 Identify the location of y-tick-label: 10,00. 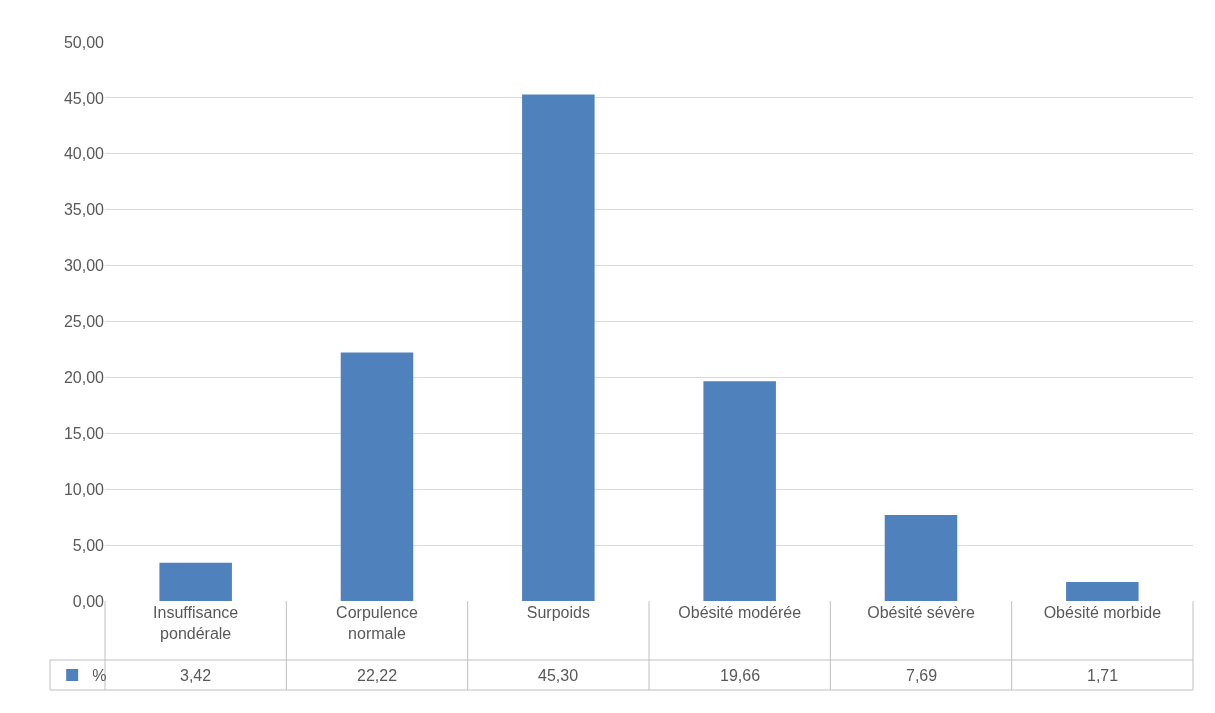
(84, 489).